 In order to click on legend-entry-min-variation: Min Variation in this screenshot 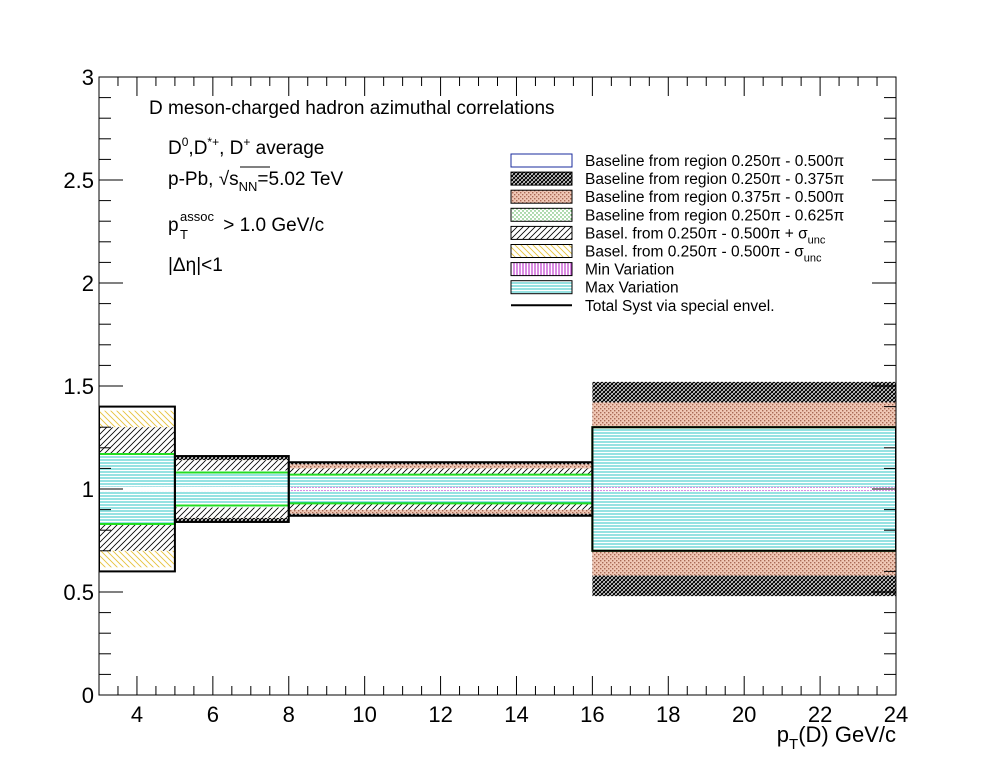, I will do `click(592, 270)`.